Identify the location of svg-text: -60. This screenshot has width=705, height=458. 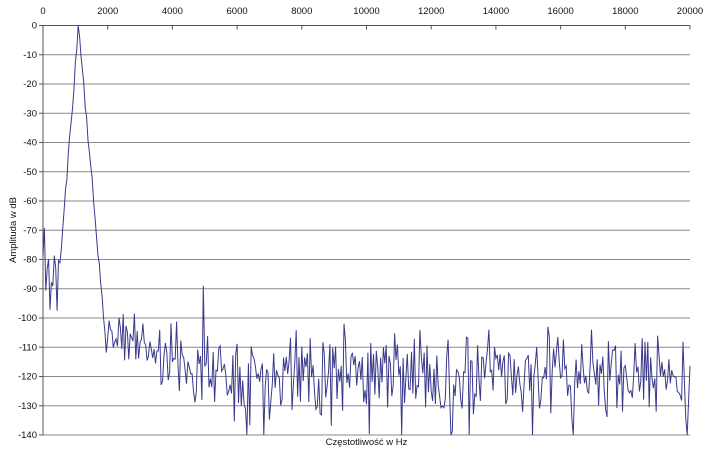
(30, 201).